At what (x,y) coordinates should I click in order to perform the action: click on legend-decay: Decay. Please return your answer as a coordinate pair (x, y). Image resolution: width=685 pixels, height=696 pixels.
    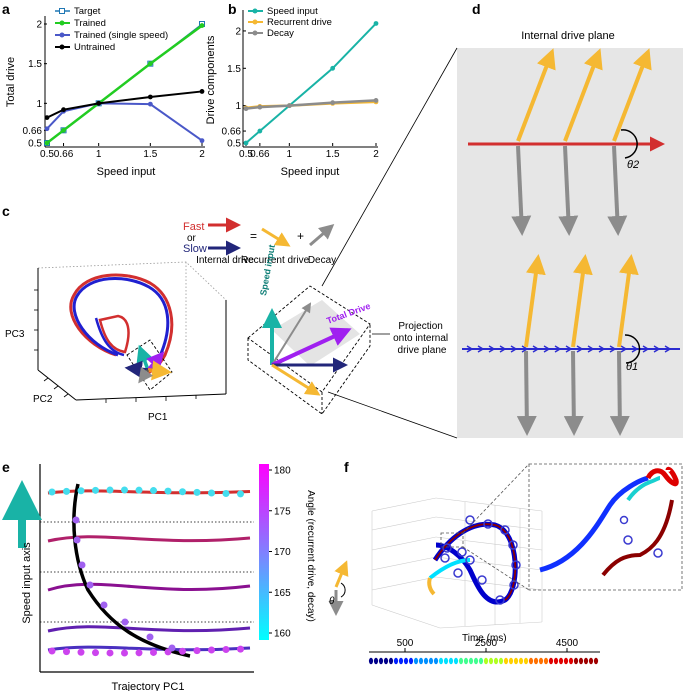
    Looking at the image, I should click on (280, 33).